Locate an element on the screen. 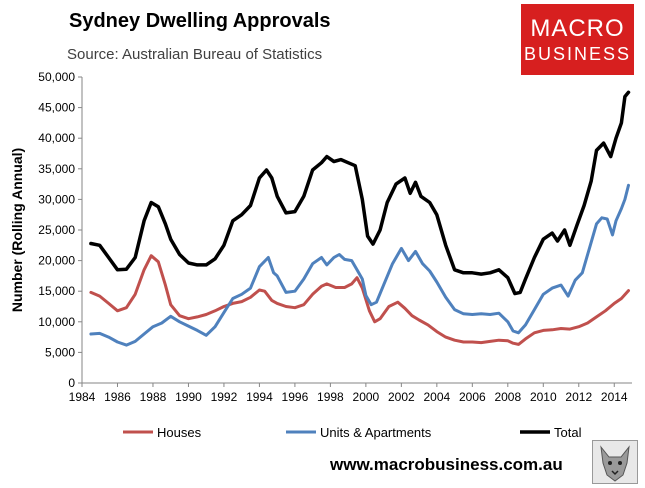 This screenshot has width=645, height=488. y-tick-label: 50,000 is located at coordinates (56, 77).